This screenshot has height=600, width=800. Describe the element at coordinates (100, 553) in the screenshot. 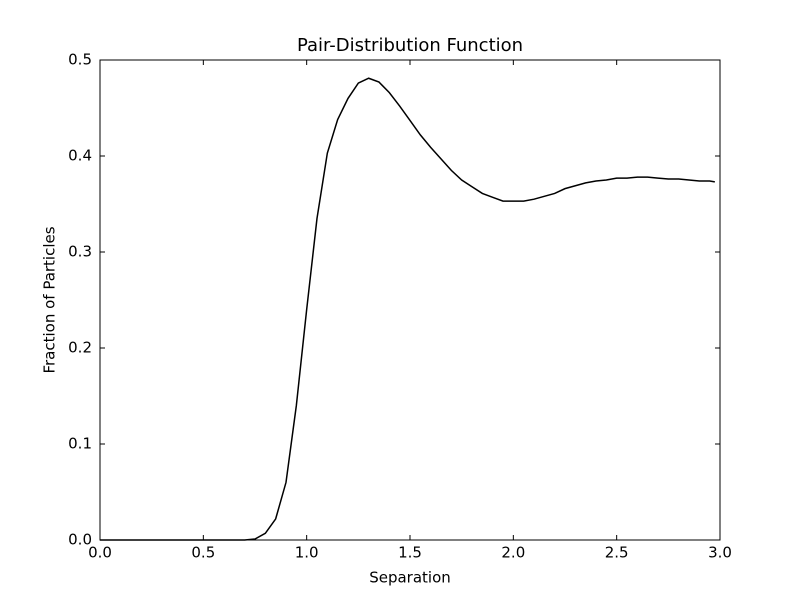

I see `x-tick-label: 0.0` at that location.